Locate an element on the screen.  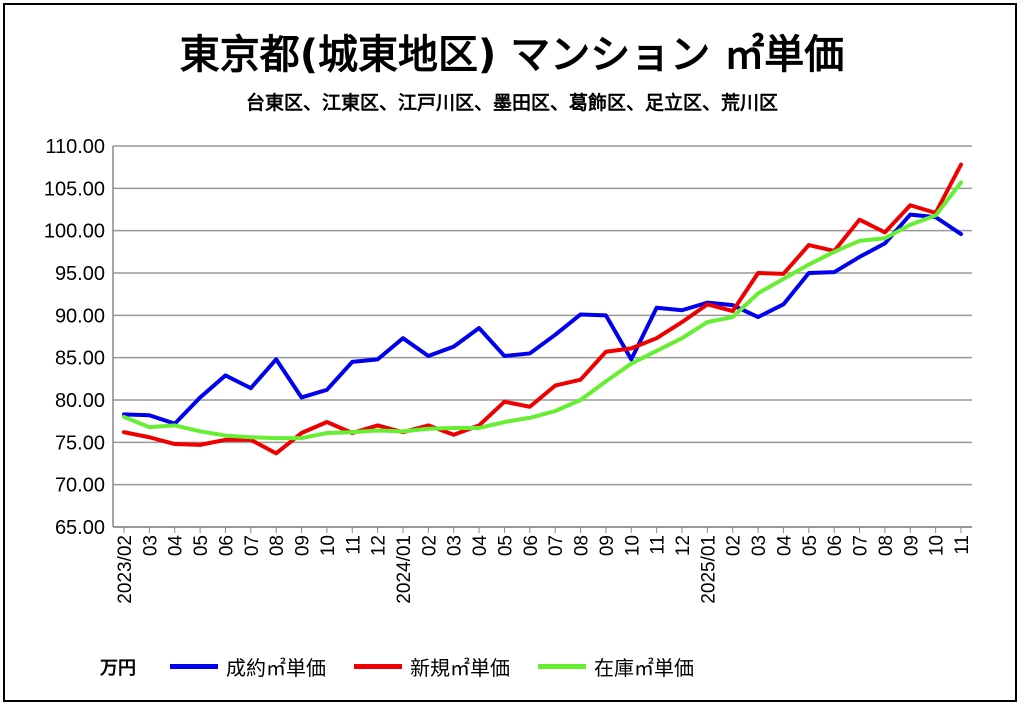
legend: 万円 成約㎡単価 新規㎡単価 在庫㎡単価 is located at coordinates (411, 666).